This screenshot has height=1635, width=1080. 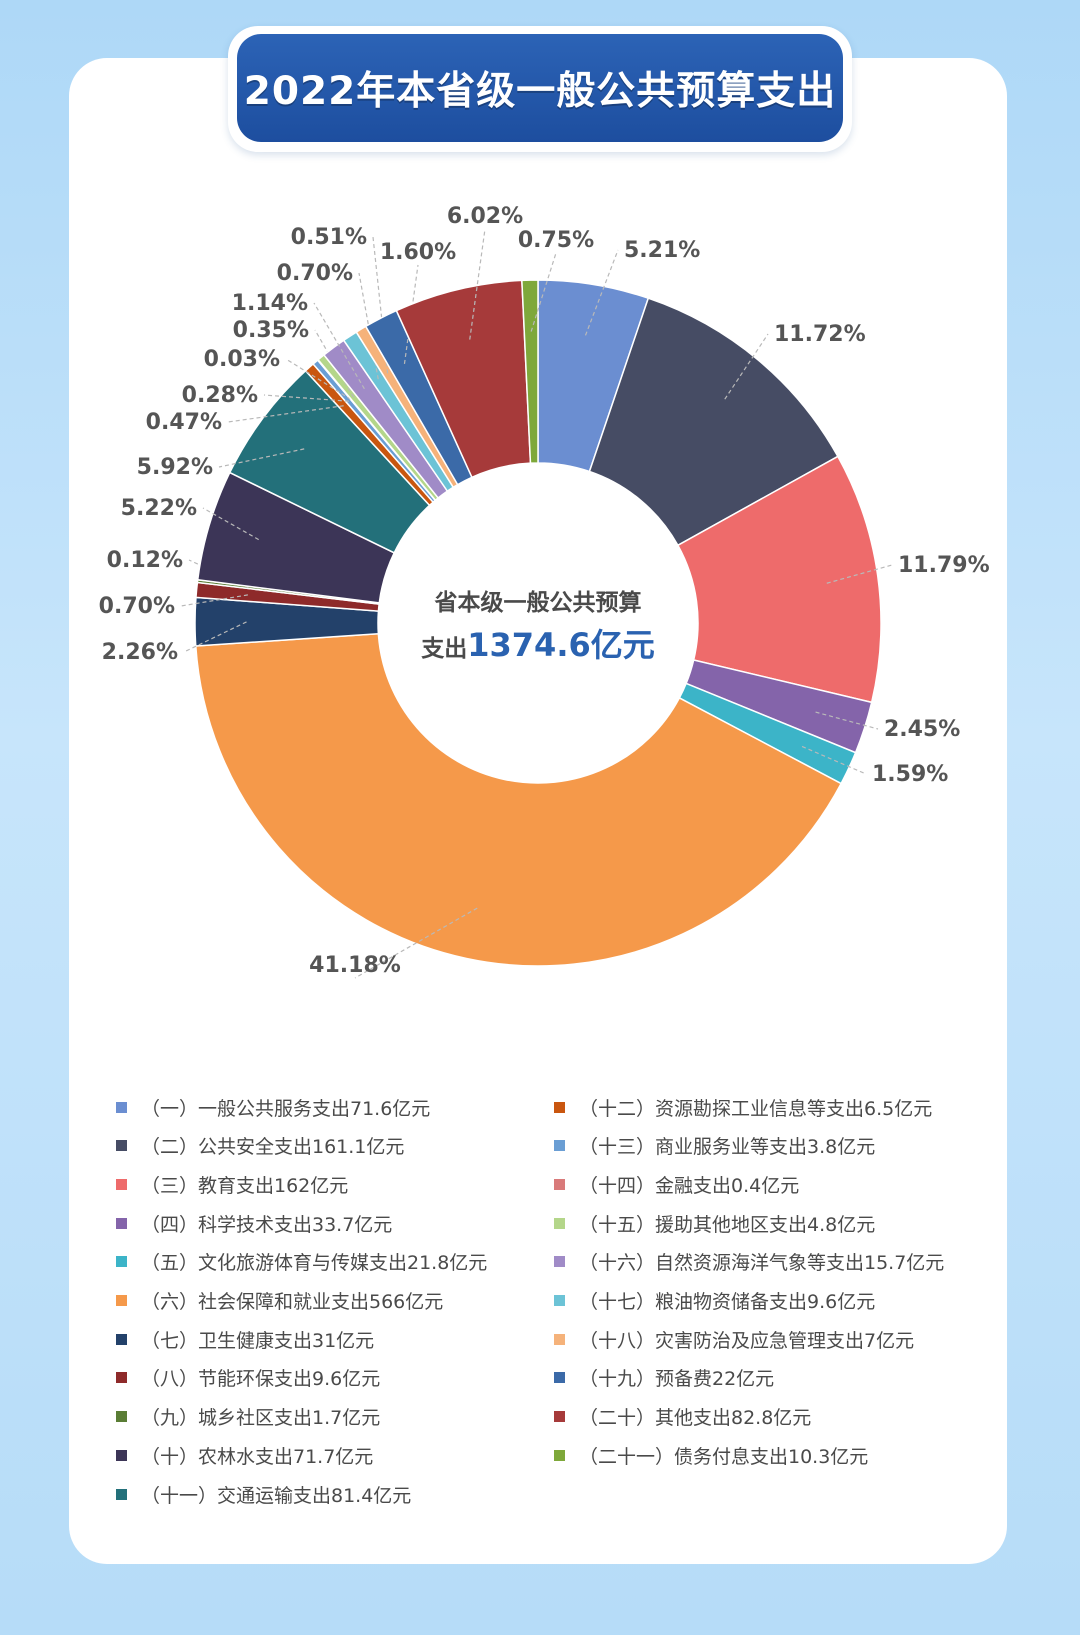 I want to click on pct-label-3: 11.79%, so click(x=944, y=565).